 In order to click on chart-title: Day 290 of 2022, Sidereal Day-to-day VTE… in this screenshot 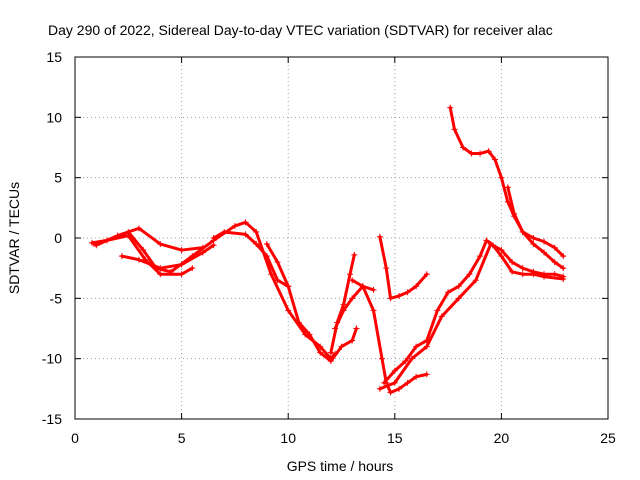, I will do `click(300, 30)`.